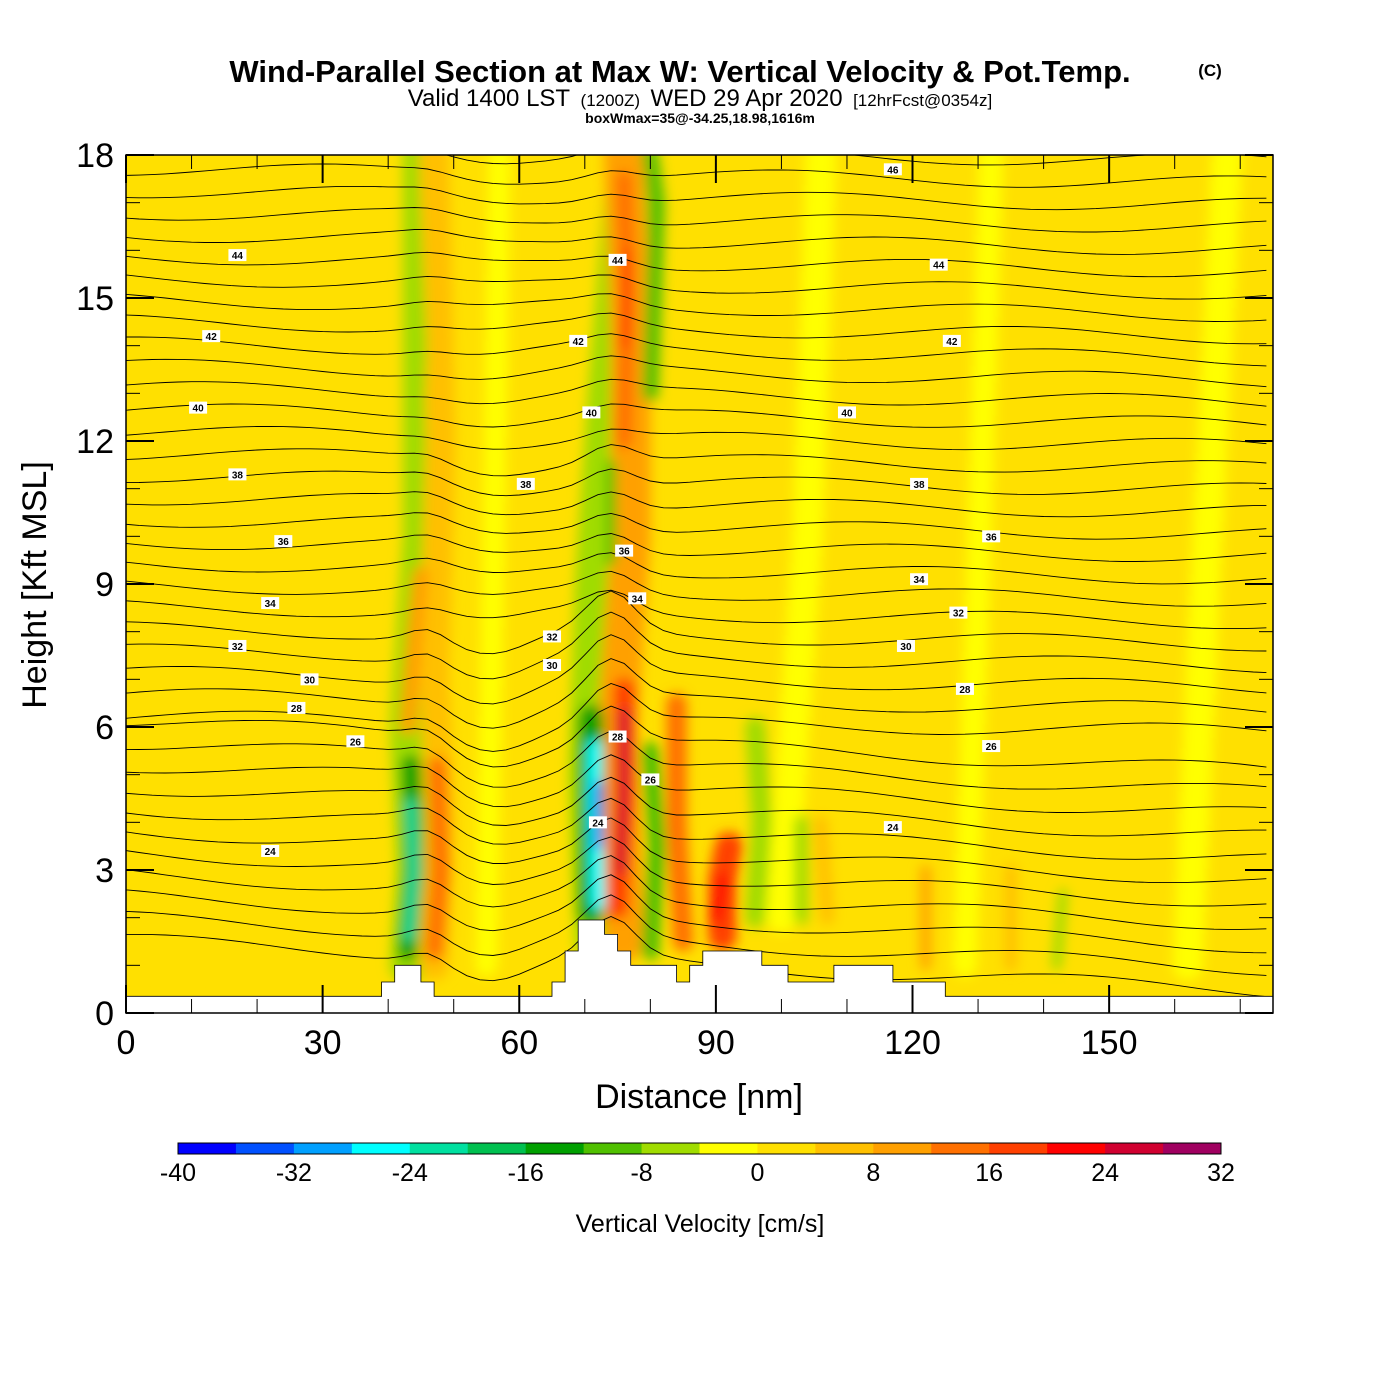 The width and height of the screenshot is (1400, 1400). I want to click on y-axis-label: Height [Kft MSL], so click(35, 585).